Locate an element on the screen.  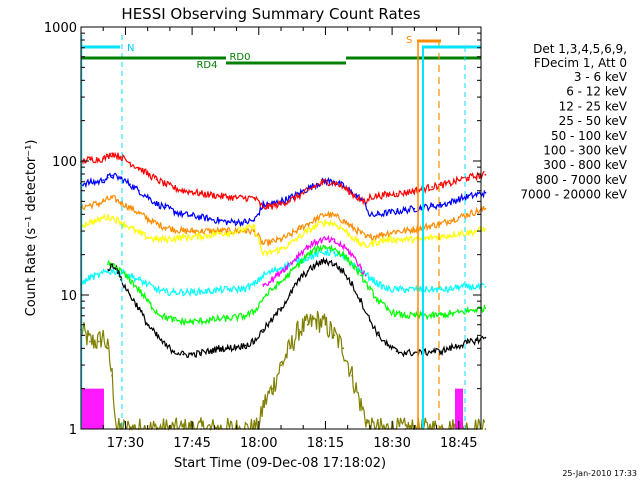
series-line is located at coordinates (296, 307).